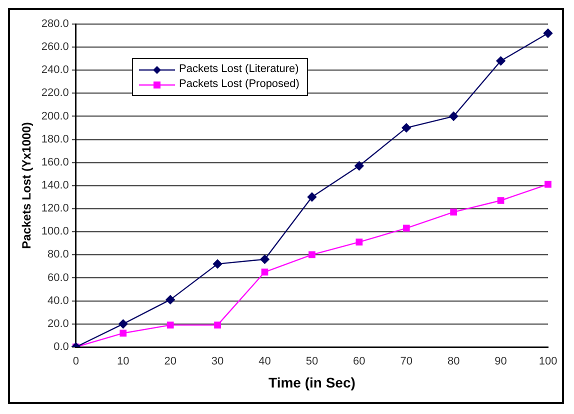 This screenshot has width=574, height=414. I want to click on legend-label: Packets Lost (Proposed), so click(239, 84).